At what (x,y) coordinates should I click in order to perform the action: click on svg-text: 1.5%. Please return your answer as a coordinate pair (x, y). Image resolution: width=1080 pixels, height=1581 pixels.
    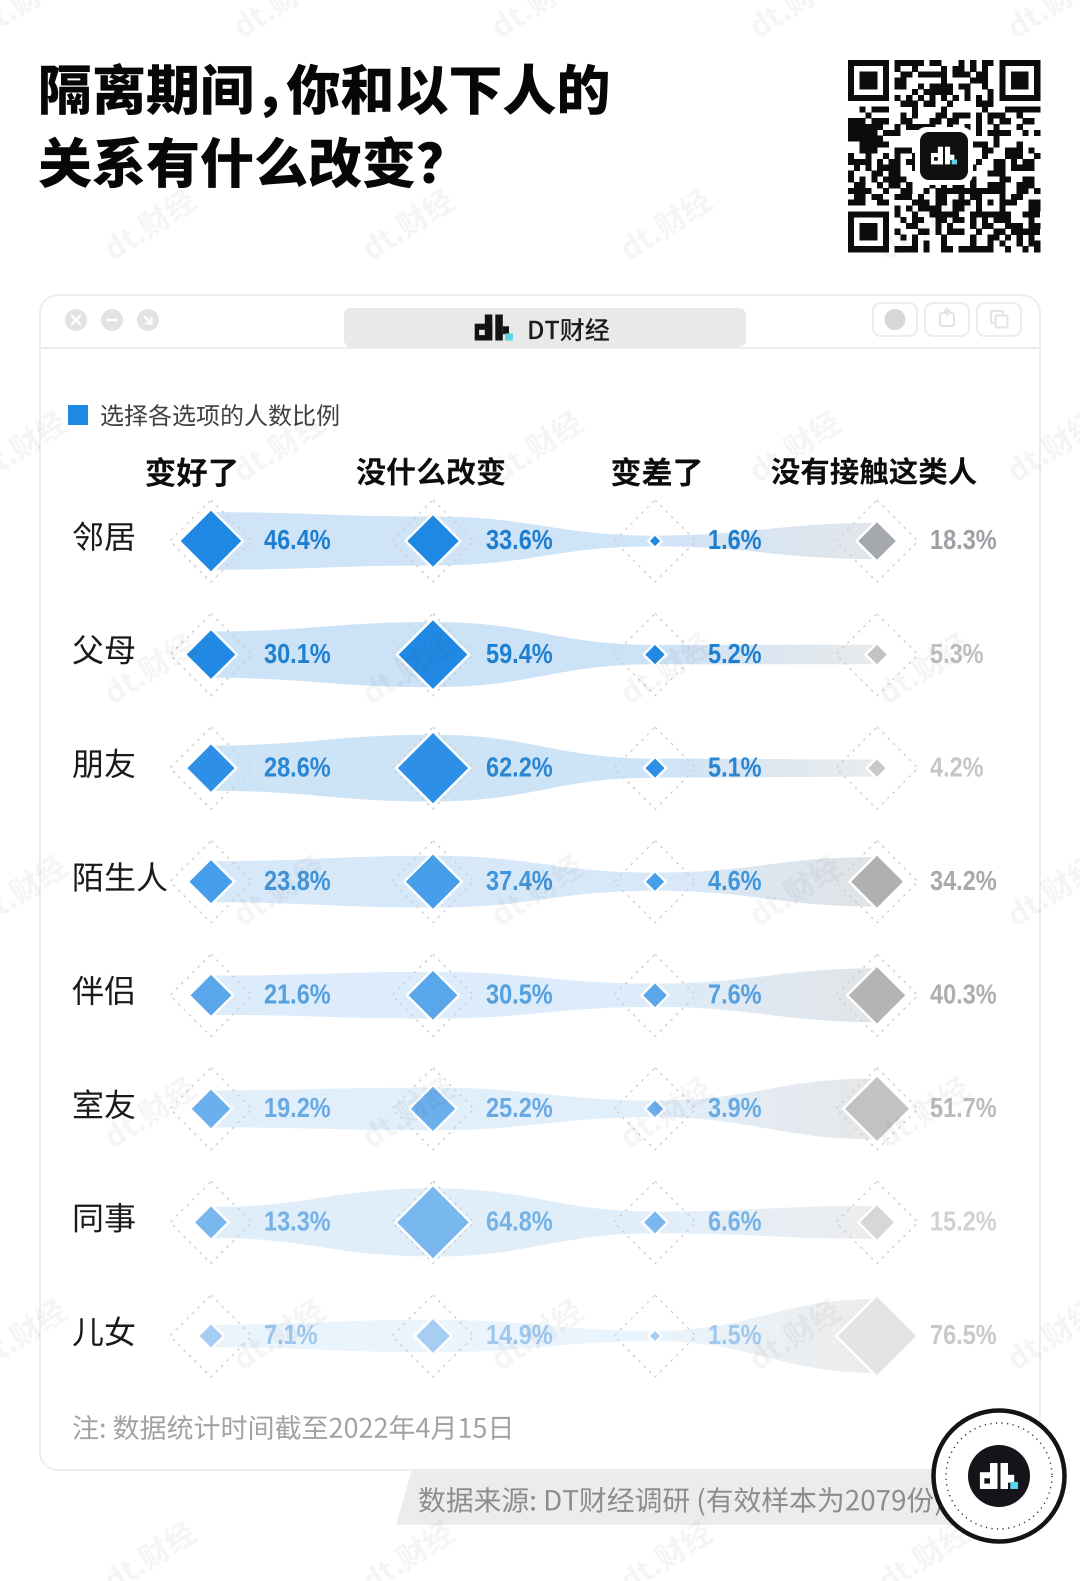
    Looking at the image, I should click on (735, 1334).